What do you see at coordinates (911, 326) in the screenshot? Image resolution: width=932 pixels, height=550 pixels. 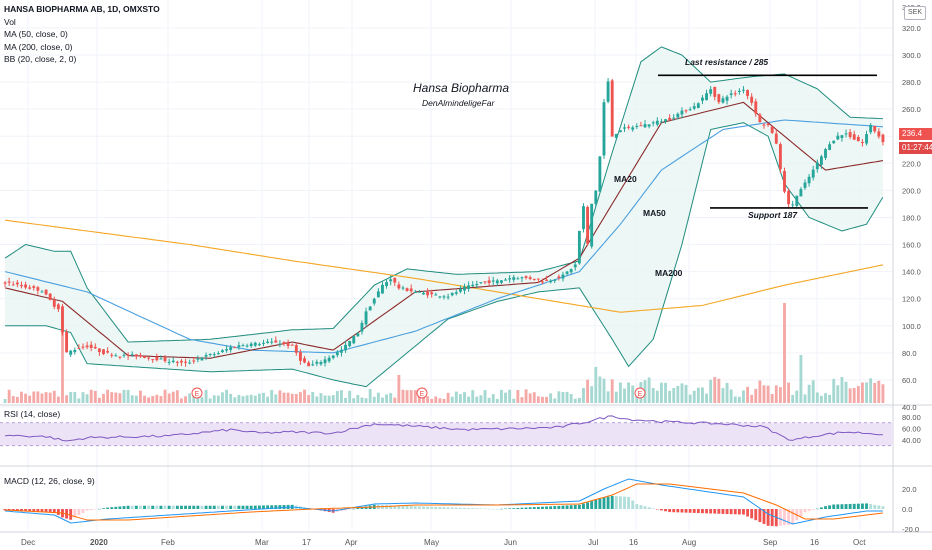 I see `y-tick-label: 100.0` at bounding box center [911, 326].